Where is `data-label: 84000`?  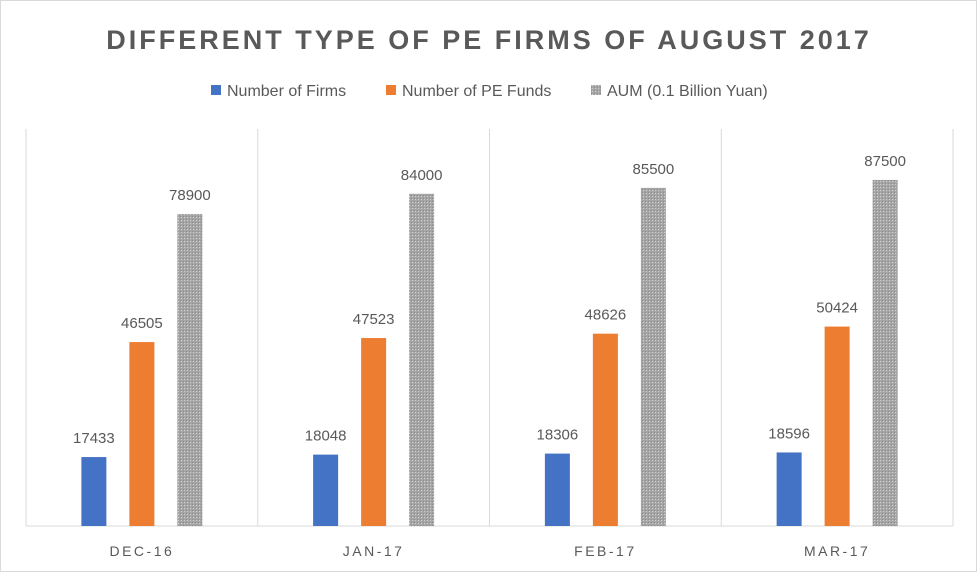
data-label: 84000 is located at coordinates (422, 175).